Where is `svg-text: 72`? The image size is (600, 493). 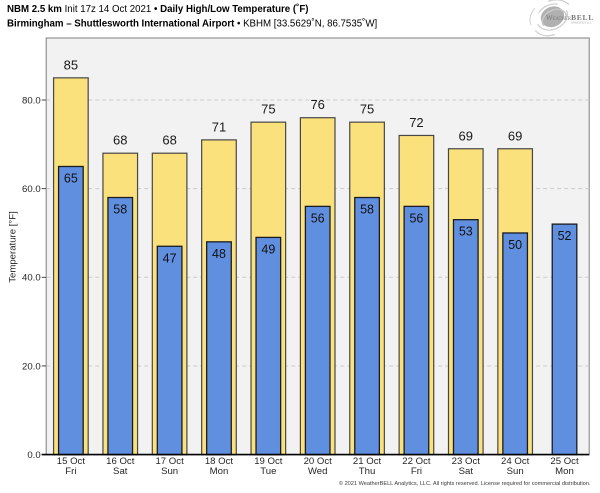
svg-text: 72 is located at coordinates (416, 122).